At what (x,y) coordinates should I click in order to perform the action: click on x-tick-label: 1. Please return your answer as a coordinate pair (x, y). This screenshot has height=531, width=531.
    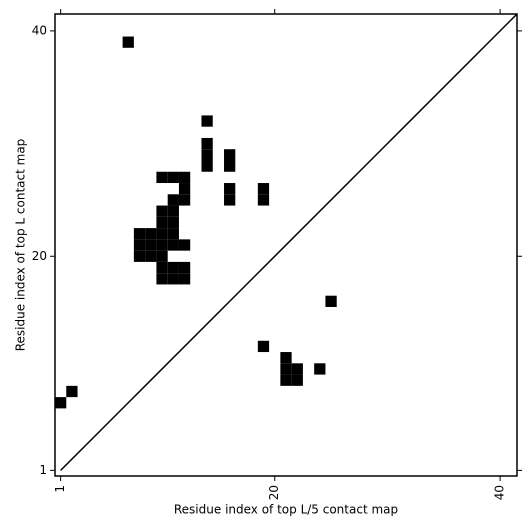
    Looking at the image, I should click on (60, 489).